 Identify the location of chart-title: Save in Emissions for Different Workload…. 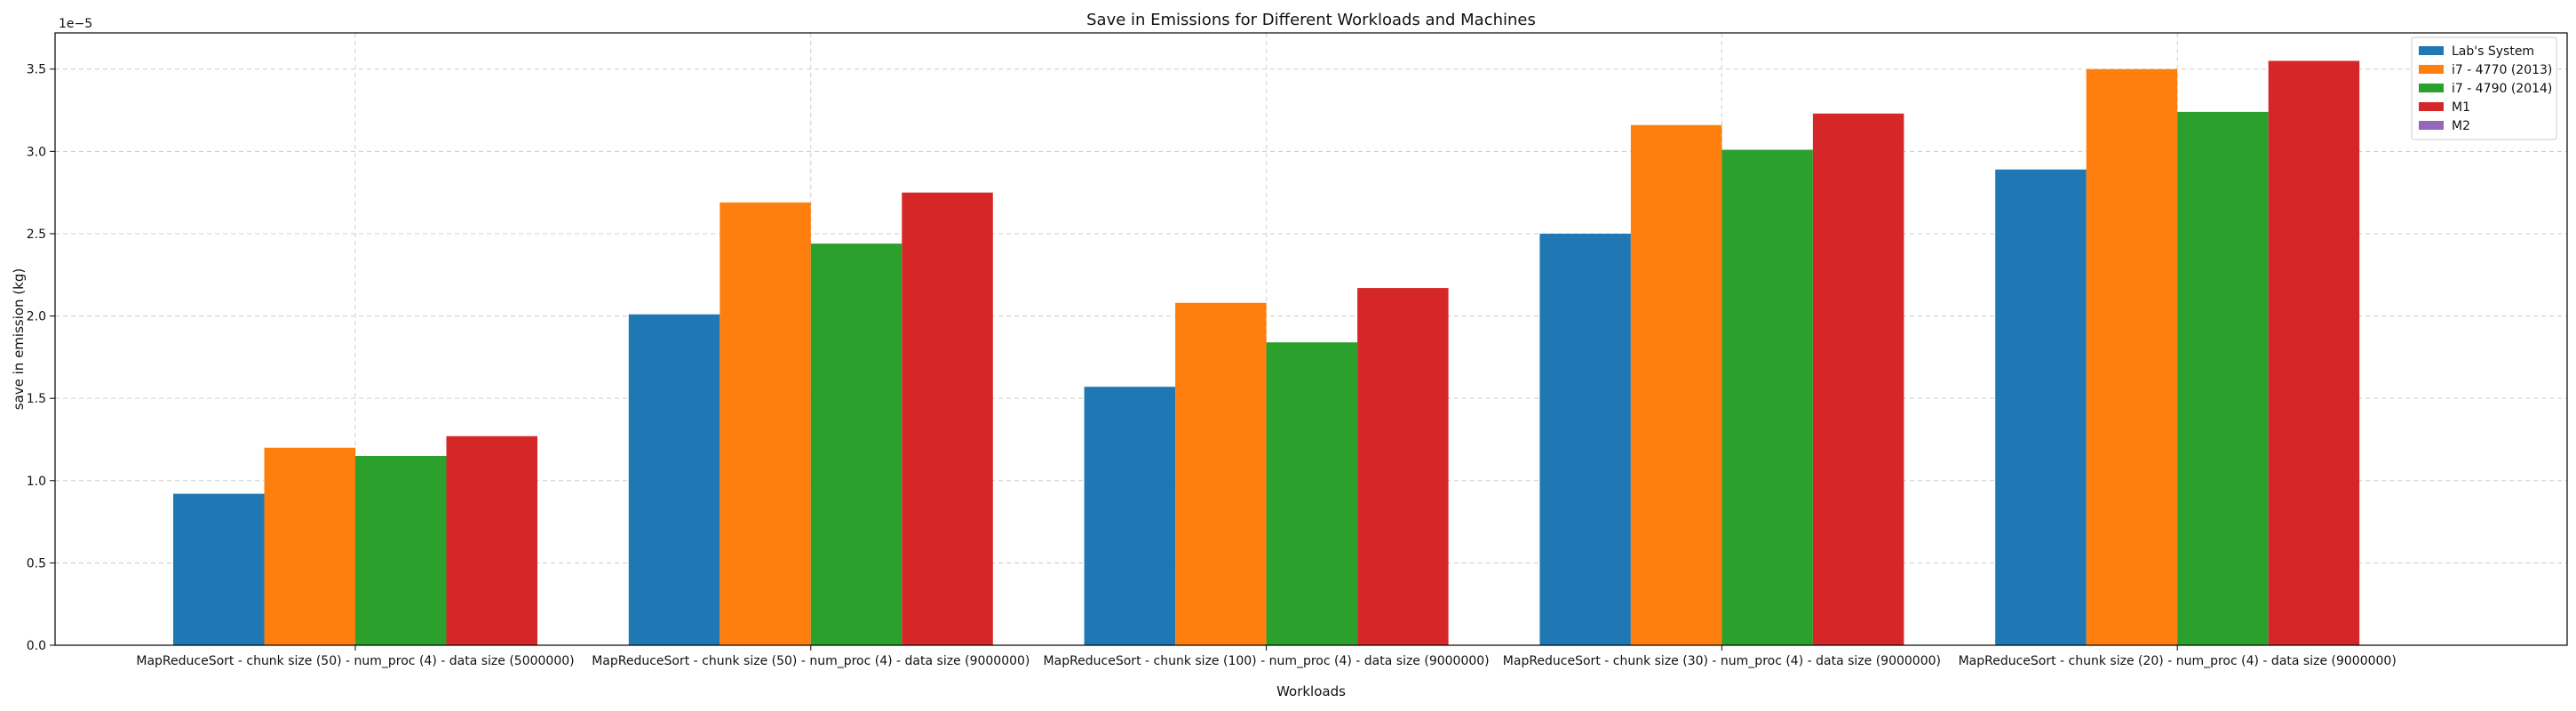
(1311, 20).